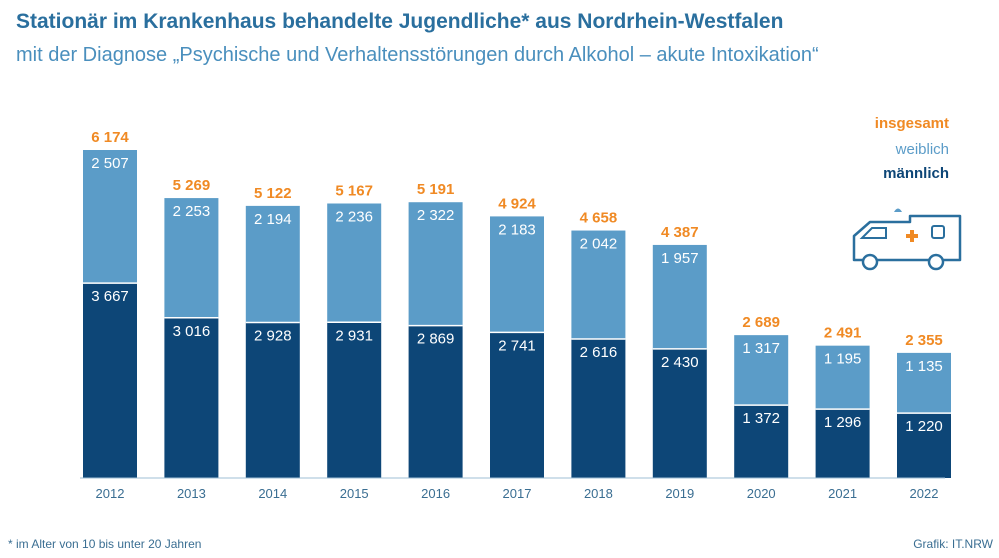 Image resolution: width=999 pixels, height=558 pixels. Describe the element at coordinates (842, 443) in the screenshot. I see `bar-male-2021` at that location.